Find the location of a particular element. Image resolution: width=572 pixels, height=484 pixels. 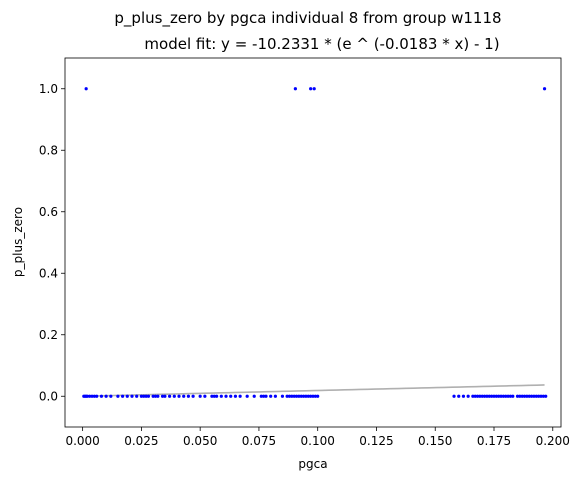

y-tick-label: 0.2 is located at coordinates (48, 335).